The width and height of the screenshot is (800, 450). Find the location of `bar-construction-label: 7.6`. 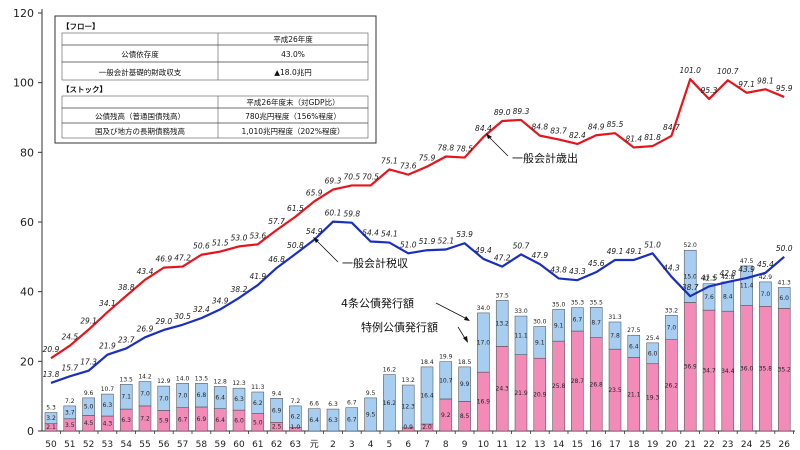

bar-construction-label: 7.6 is located at coordinates (709, 297).